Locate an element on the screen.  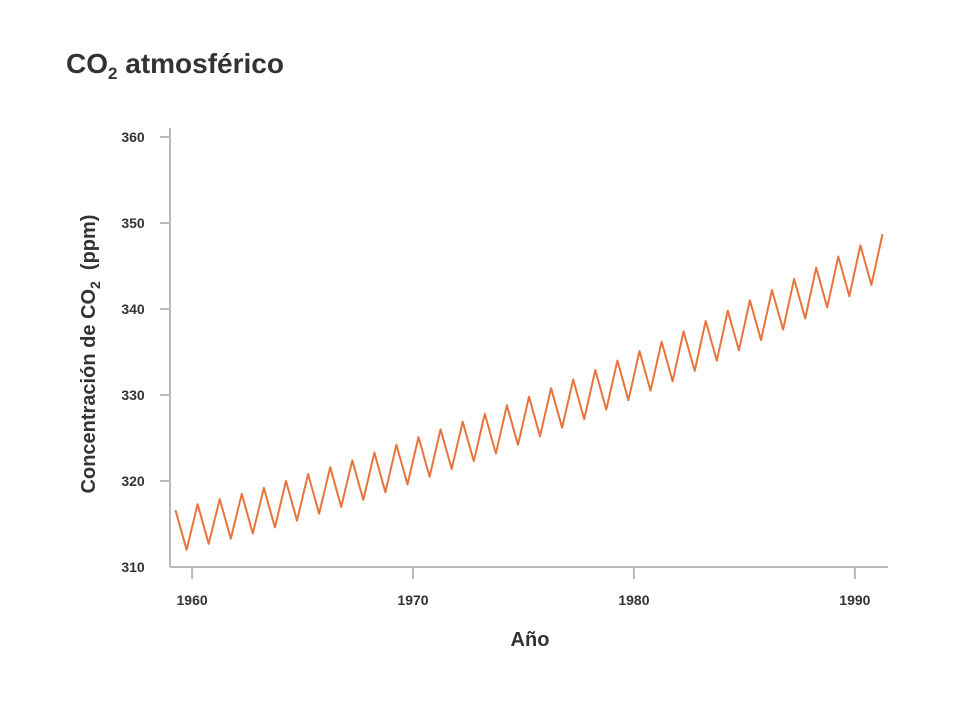
y-tick-label: 340 is located at coordinates (133, 309).